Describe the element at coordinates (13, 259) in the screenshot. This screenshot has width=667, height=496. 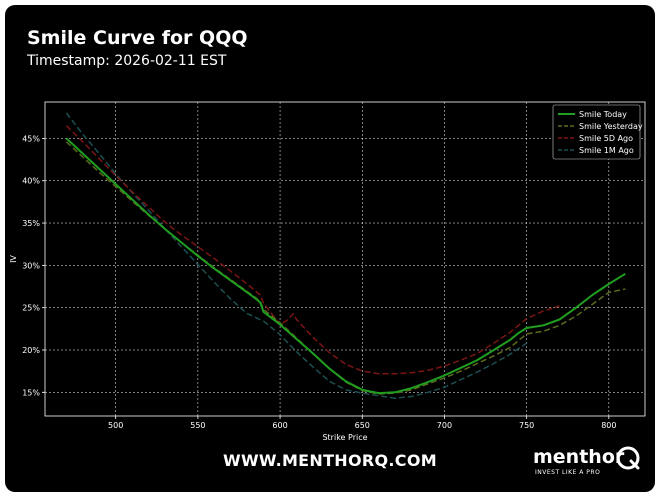
I see `y-axis-label: IV` at that location.